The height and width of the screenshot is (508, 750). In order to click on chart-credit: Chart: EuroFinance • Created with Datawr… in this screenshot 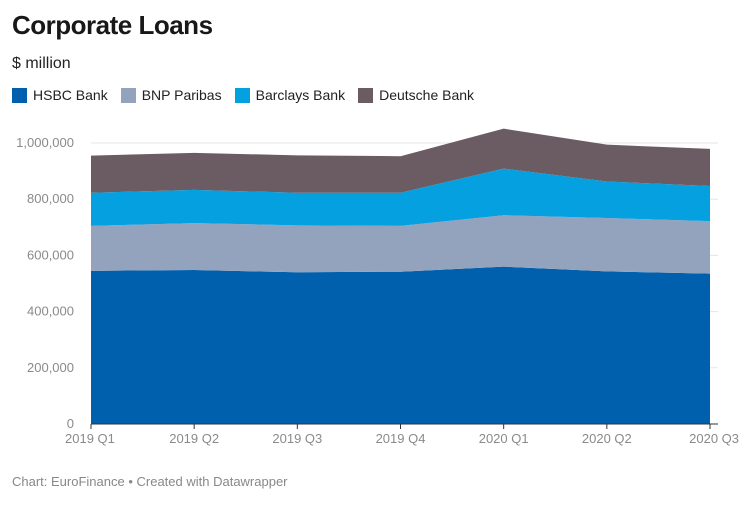, I will do `click(150, 481)`.